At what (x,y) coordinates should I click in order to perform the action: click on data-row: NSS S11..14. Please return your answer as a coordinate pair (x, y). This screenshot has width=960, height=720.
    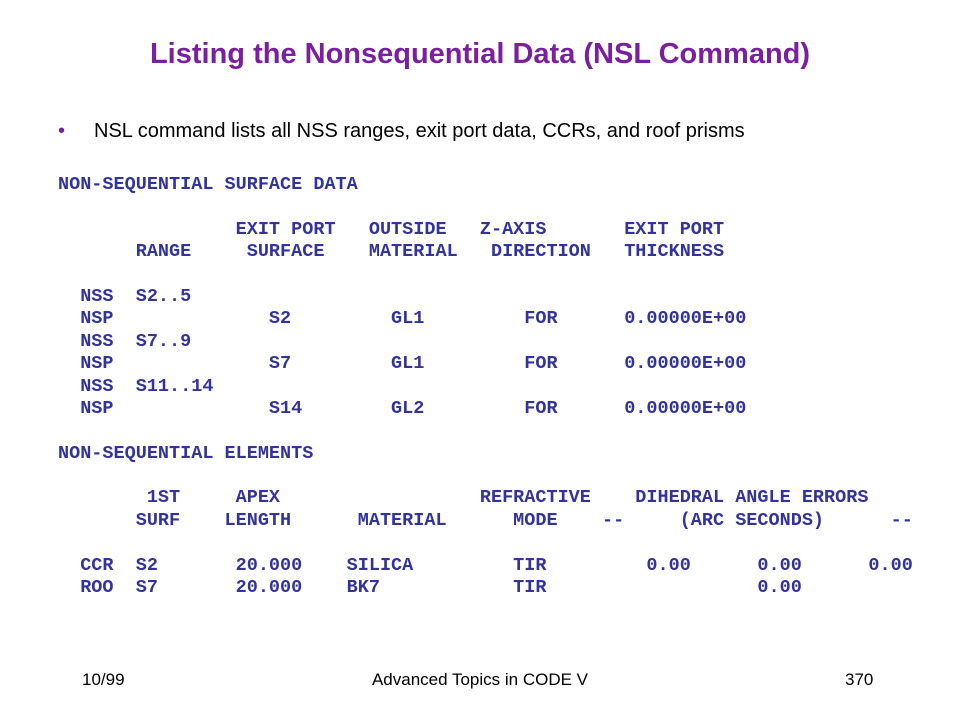
    Looking at the image, I should click on (136, 386).